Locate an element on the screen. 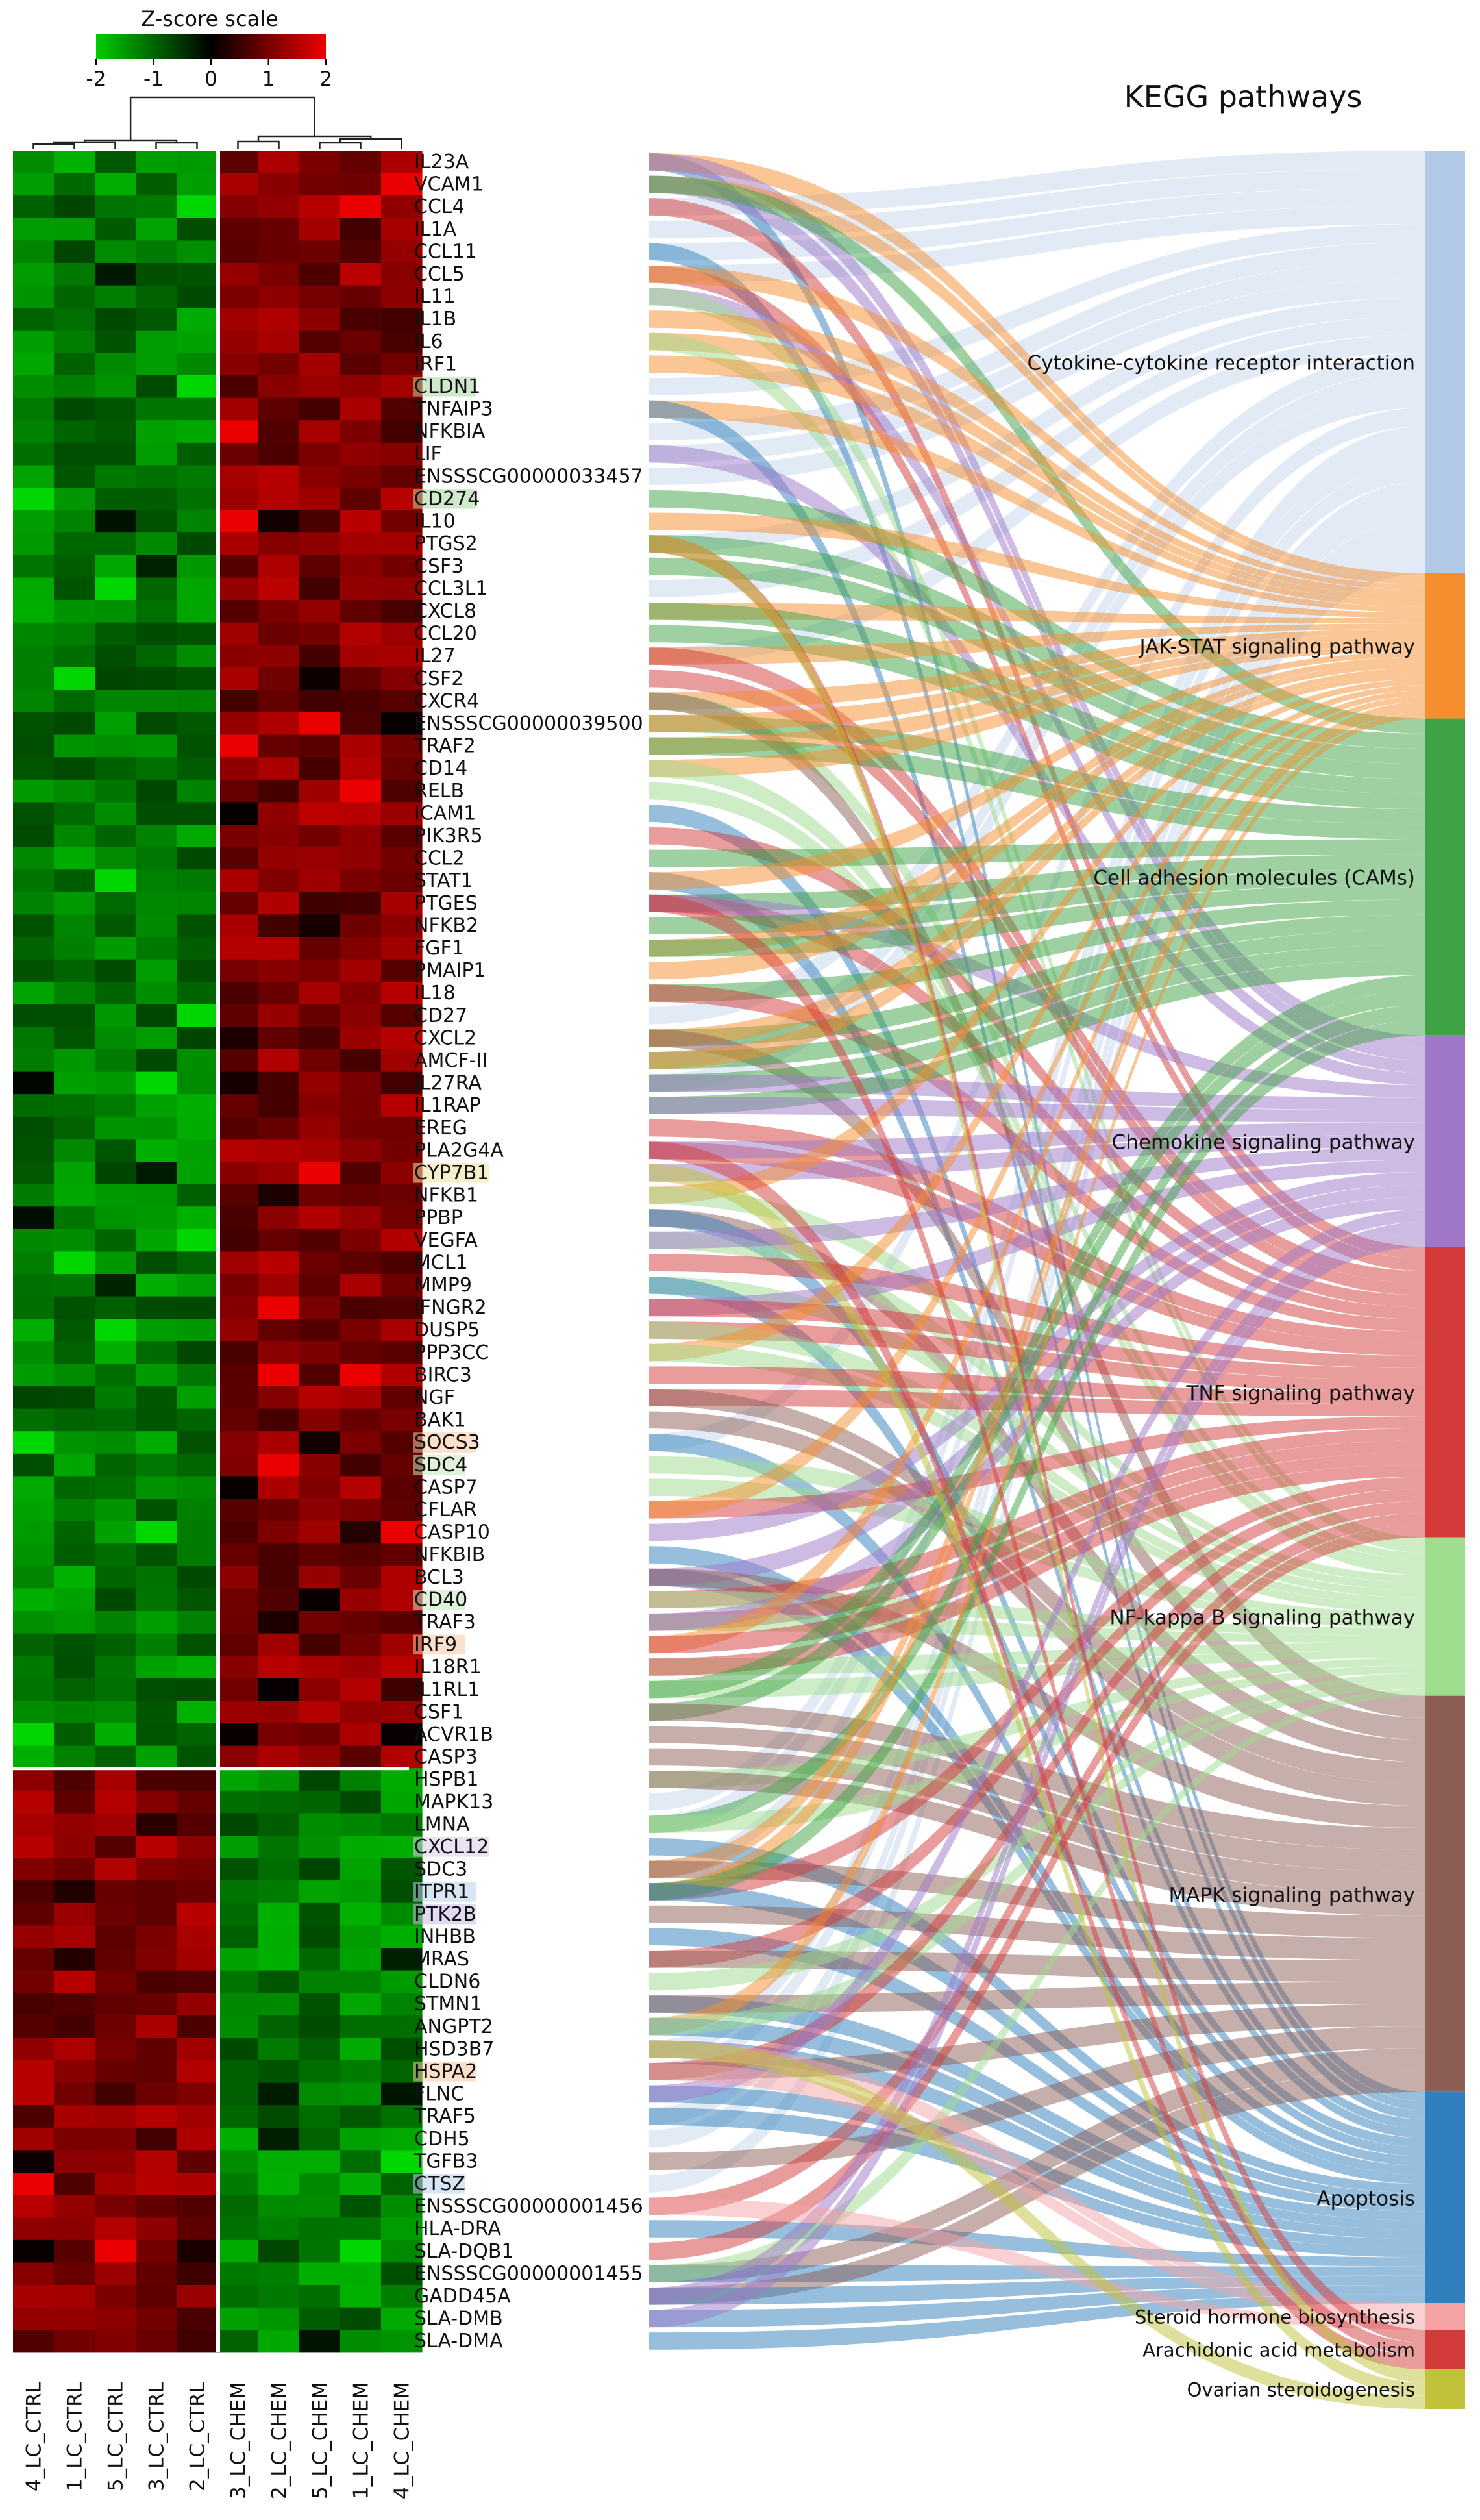 This screenshot has height=2520, width=1480. colorbar-tick-label: -1 is located at coordinates (153, 79).